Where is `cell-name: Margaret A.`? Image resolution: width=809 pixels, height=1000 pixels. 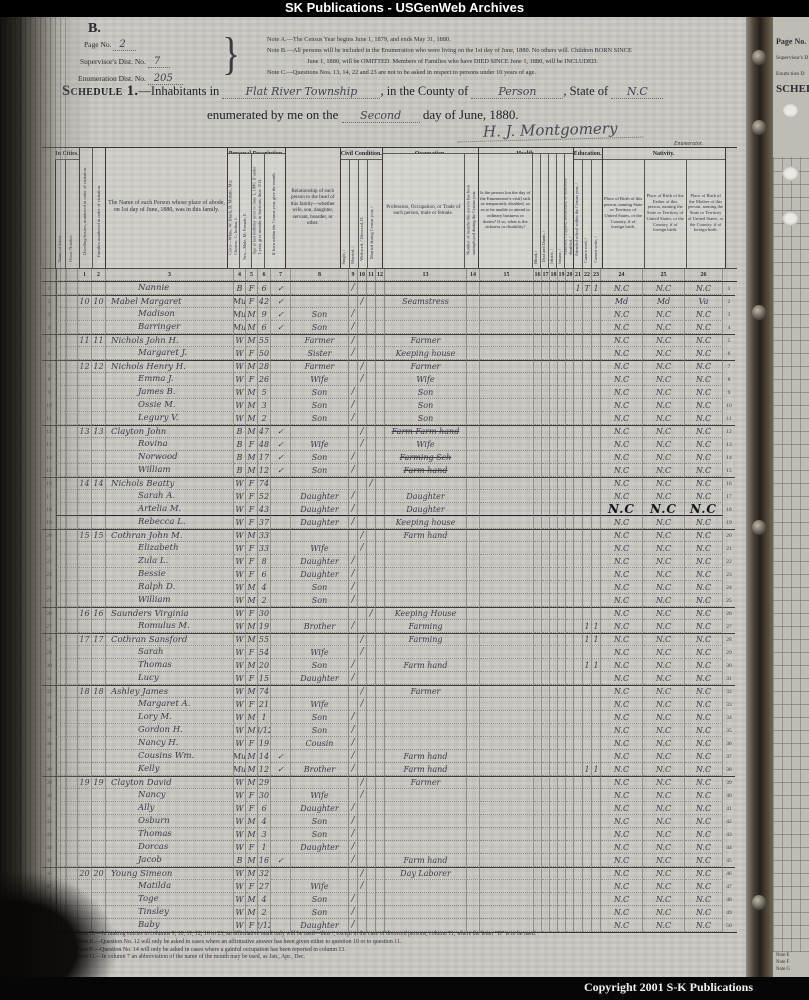
cell-name: Margaret A. is located at coordinates (170, 704).